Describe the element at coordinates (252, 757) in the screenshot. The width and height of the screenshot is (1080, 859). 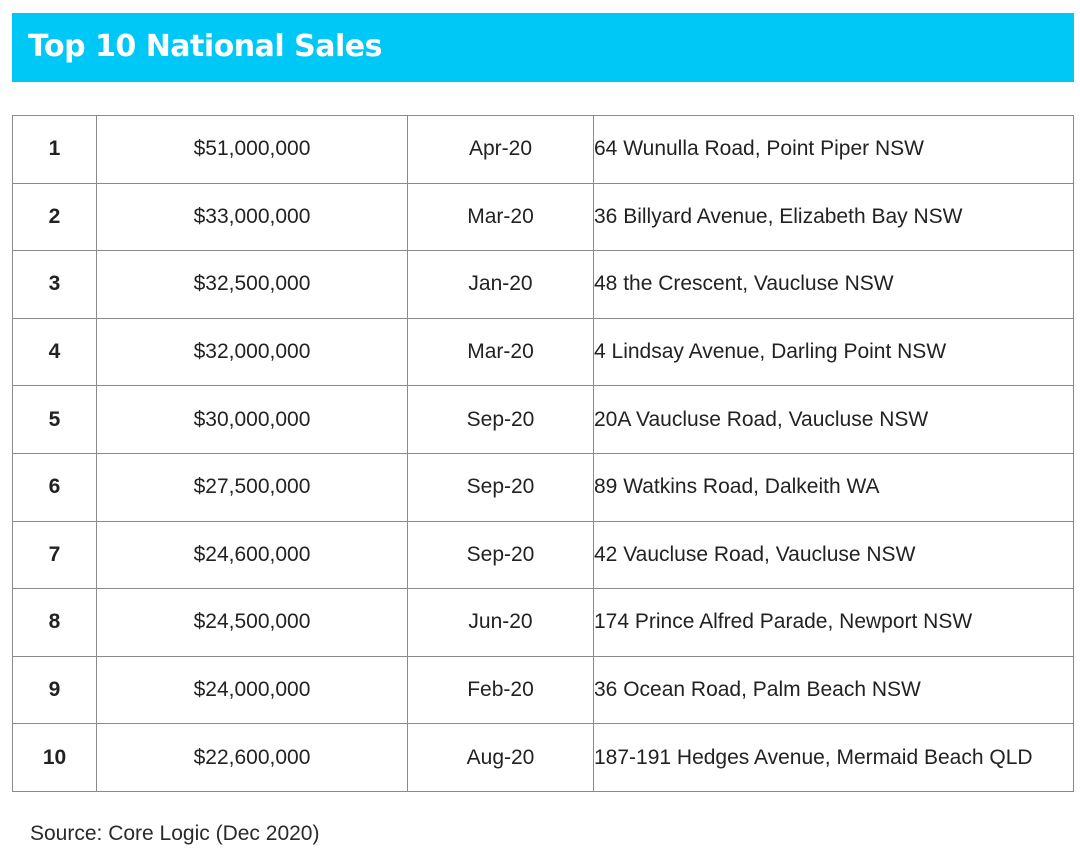
I see `price-cell: $22,600,000` at that location.